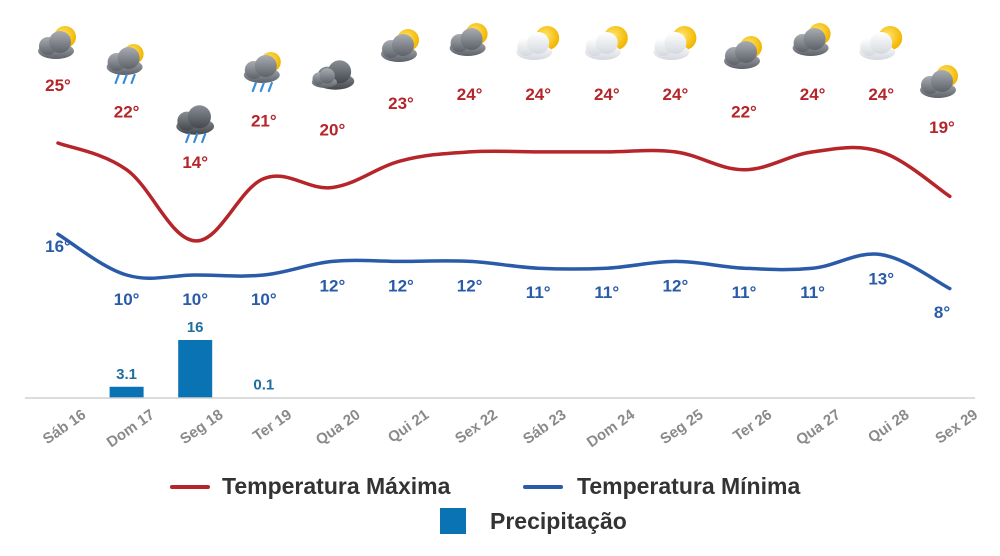 The image size is (1000, 556). Describe the element at coordinates (401, 103) in the screenshot. I see `max-temp-label: 23°` at that location.